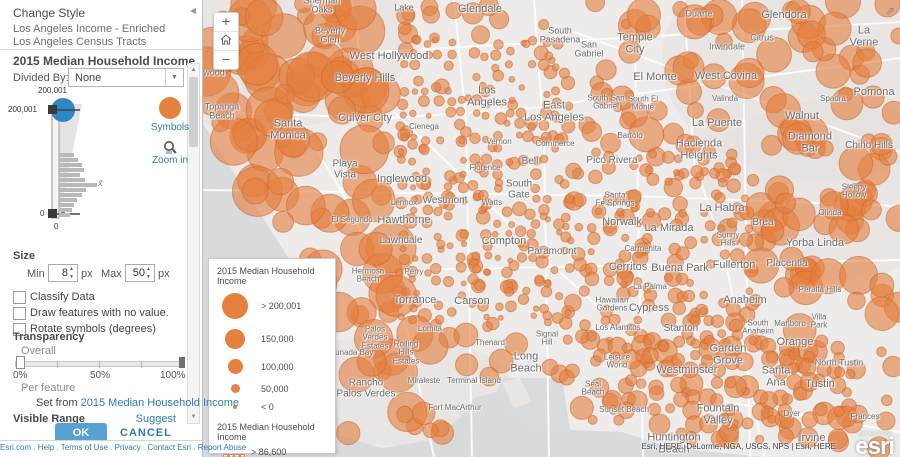  What do you see at coordinates (99, 313) in the screenshot?
I see `checkbox-label: Draw features with no value.` at bounding box center [99, 313].